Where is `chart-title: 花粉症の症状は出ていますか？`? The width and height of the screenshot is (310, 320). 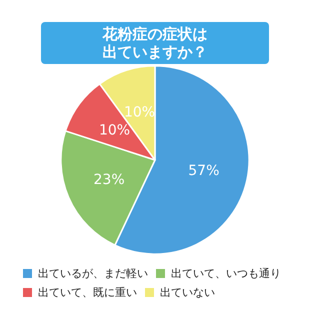
chart-title: 花粉症の症状は出ていますか？ is located at coordinates (155, 43).